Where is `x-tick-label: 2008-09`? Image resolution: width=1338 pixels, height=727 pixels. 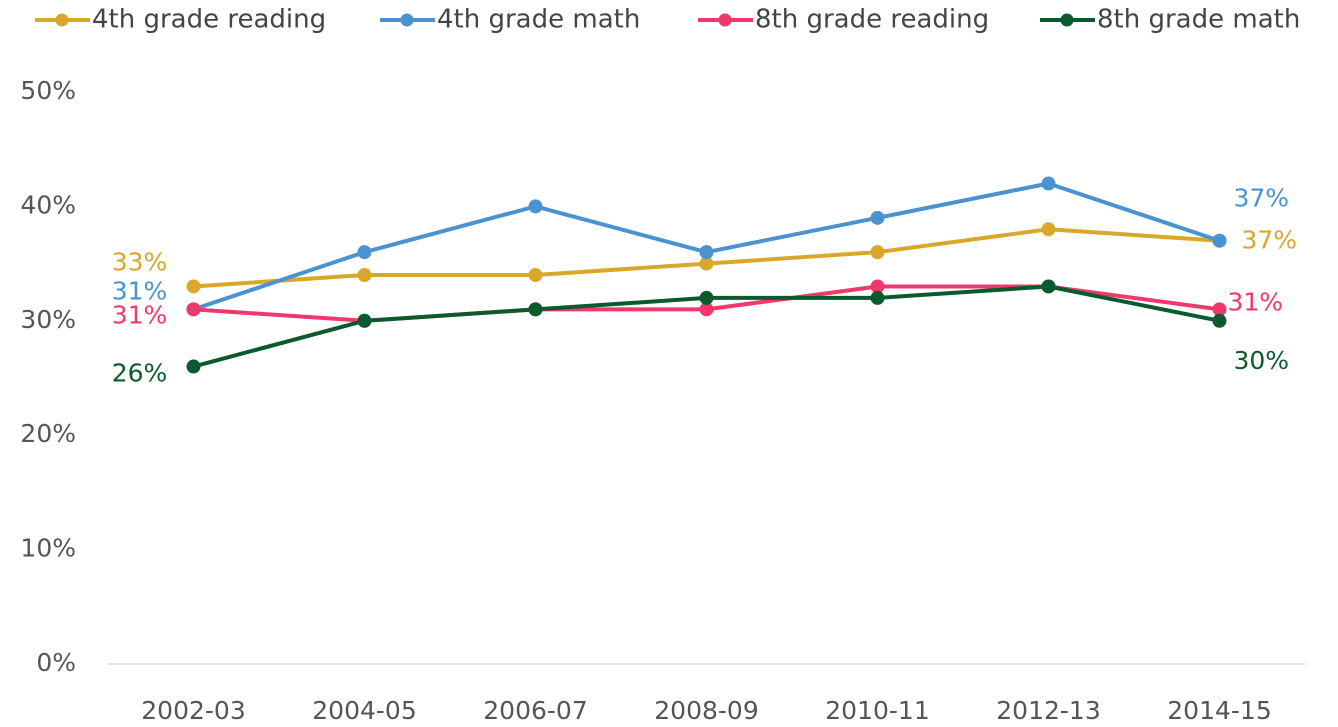 x-tick-label: 2008-09 is located at coordinates (706, 710).